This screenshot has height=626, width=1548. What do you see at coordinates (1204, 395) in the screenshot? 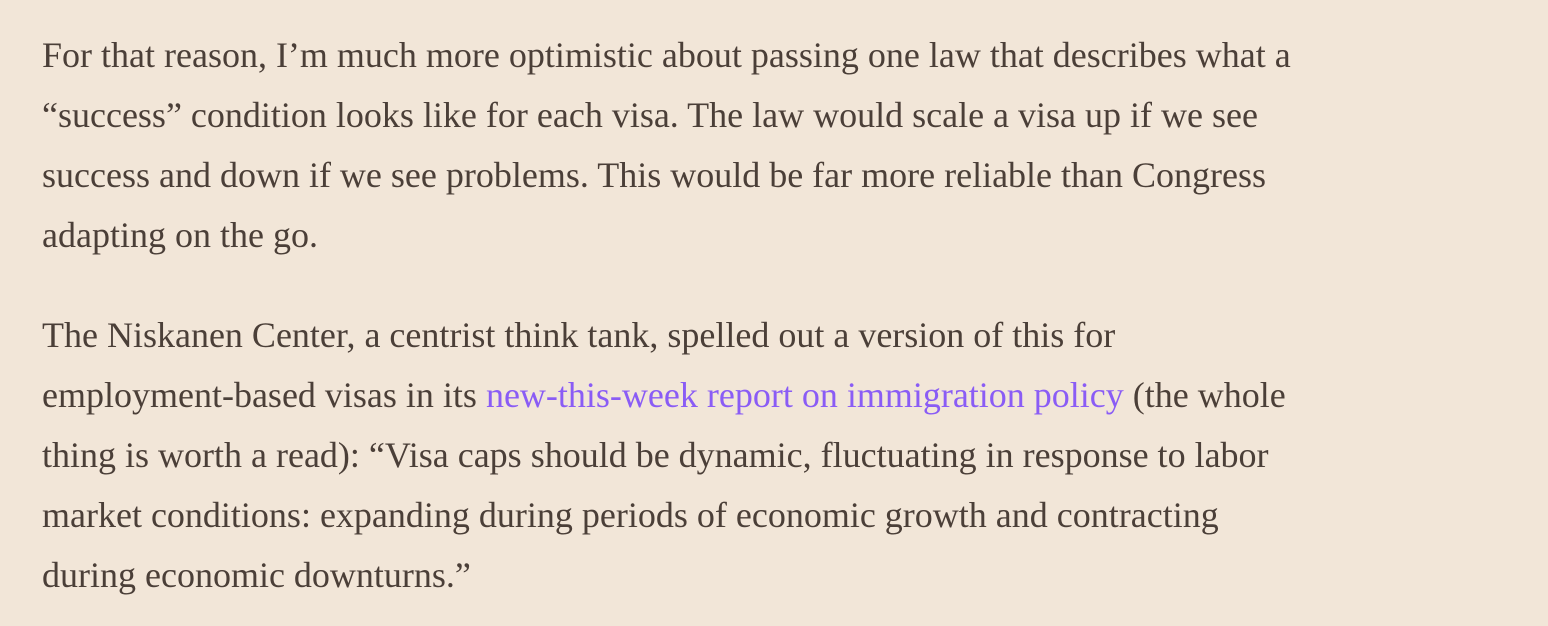
I see `text: (the whole` at bounding box center [1204, 395].